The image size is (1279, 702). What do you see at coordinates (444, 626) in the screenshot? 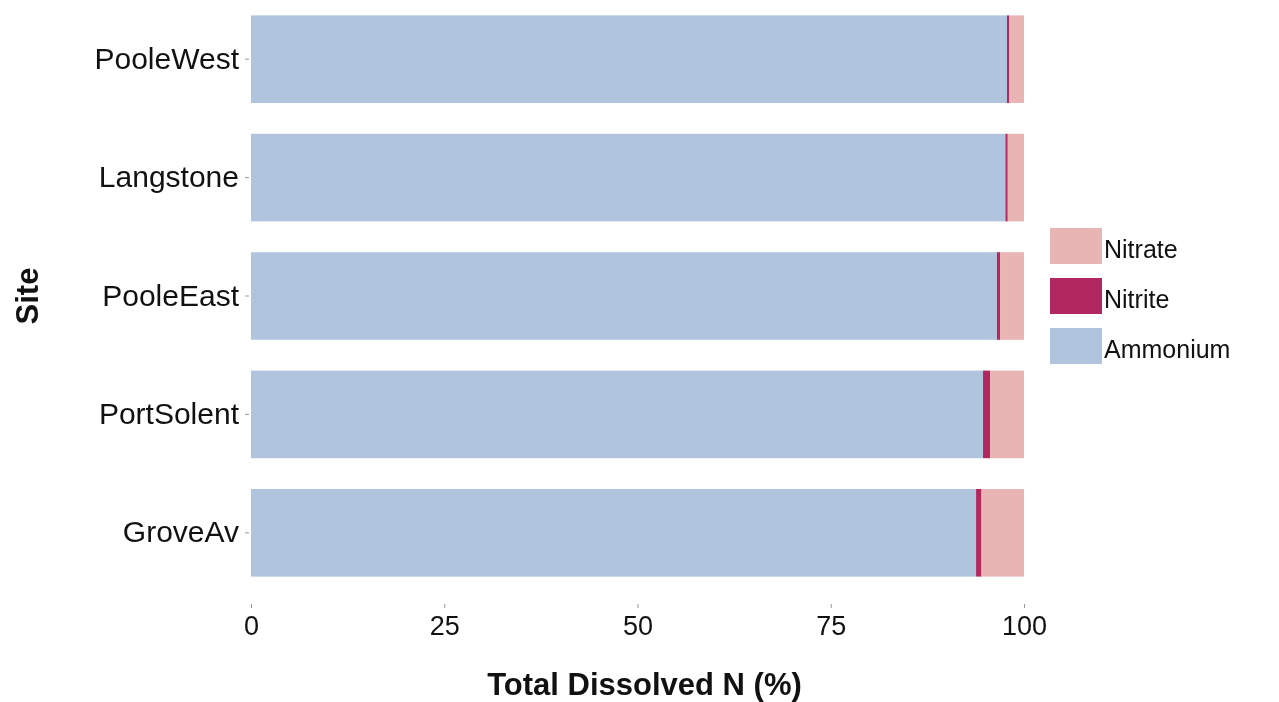
I see `x-tick-label: 25` at bounding box center [444, 626].